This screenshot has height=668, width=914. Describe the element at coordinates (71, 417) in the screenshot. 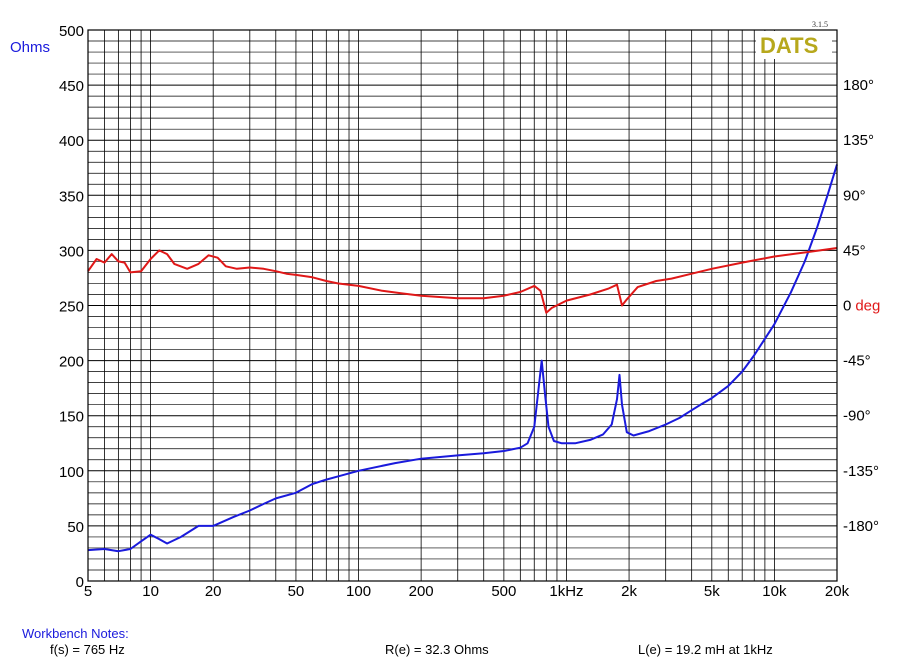

I see `y-left-tick-label: 150` at that location.